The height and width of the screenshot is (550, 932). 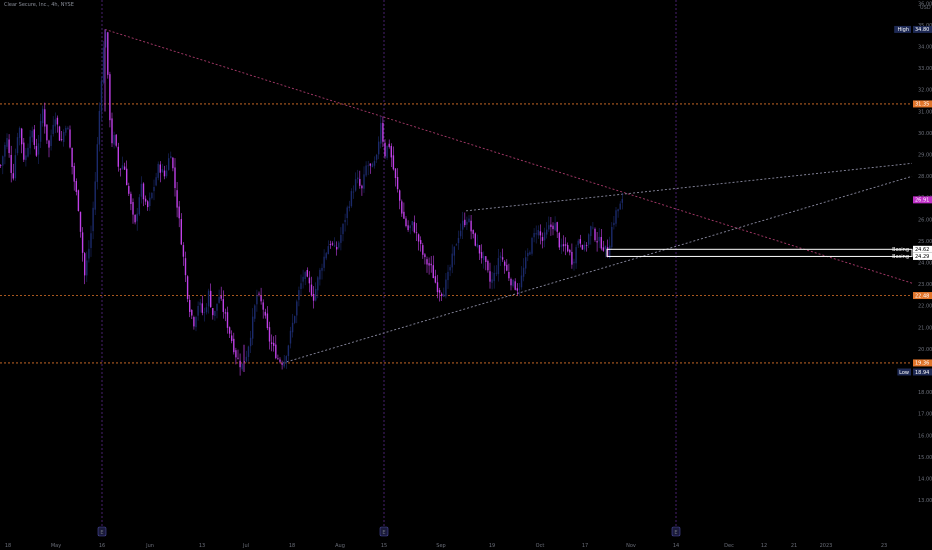 What do you see at coordinates (492, 546) in the screenshot?
I see `time-tick-label: 19` at bounding box center [492, 546].